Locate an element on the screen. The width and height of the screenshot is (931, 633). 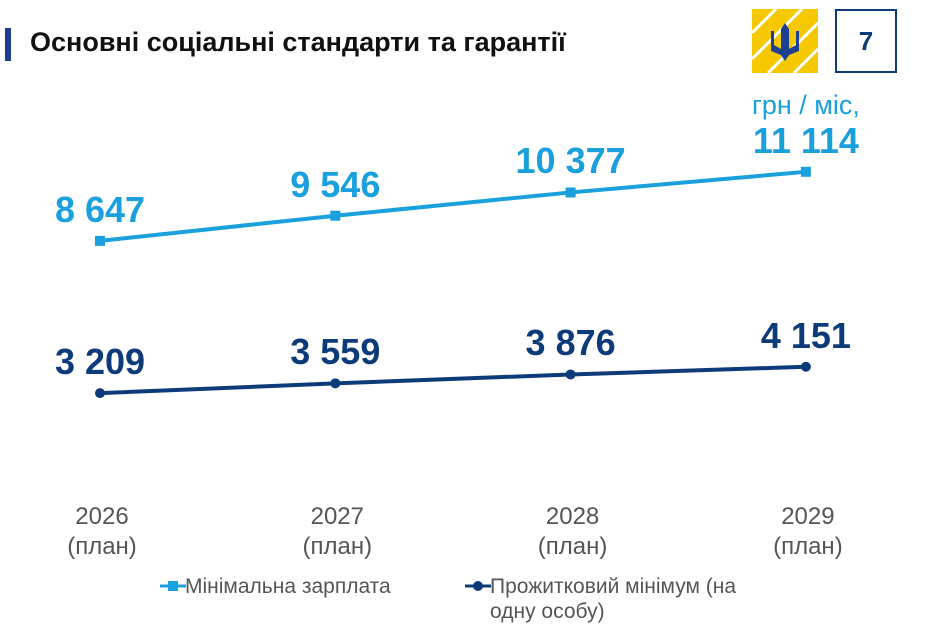
data-label: 9 546 is located at coordinates (335, 184).